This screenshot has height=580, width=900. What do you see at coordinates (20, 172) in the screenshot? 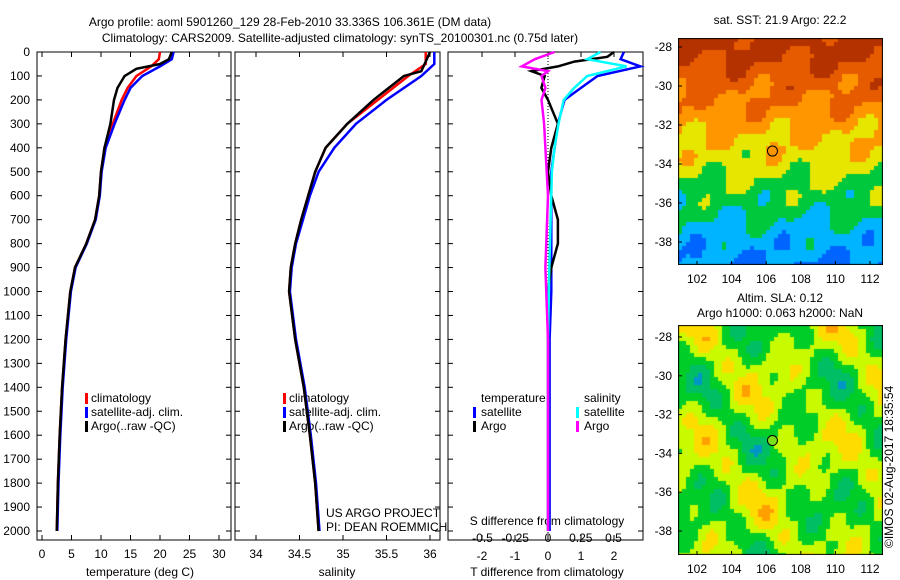
I see `y-tick-label: 500` at bounding box center [20, 172].